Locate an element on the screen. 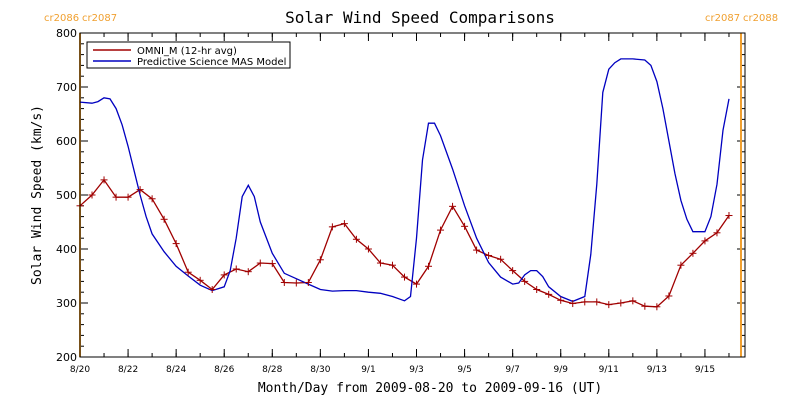 The width and height of the screenshot is (800, 400). x-tick-label: 8/28 is located at coordinates (272, 370).